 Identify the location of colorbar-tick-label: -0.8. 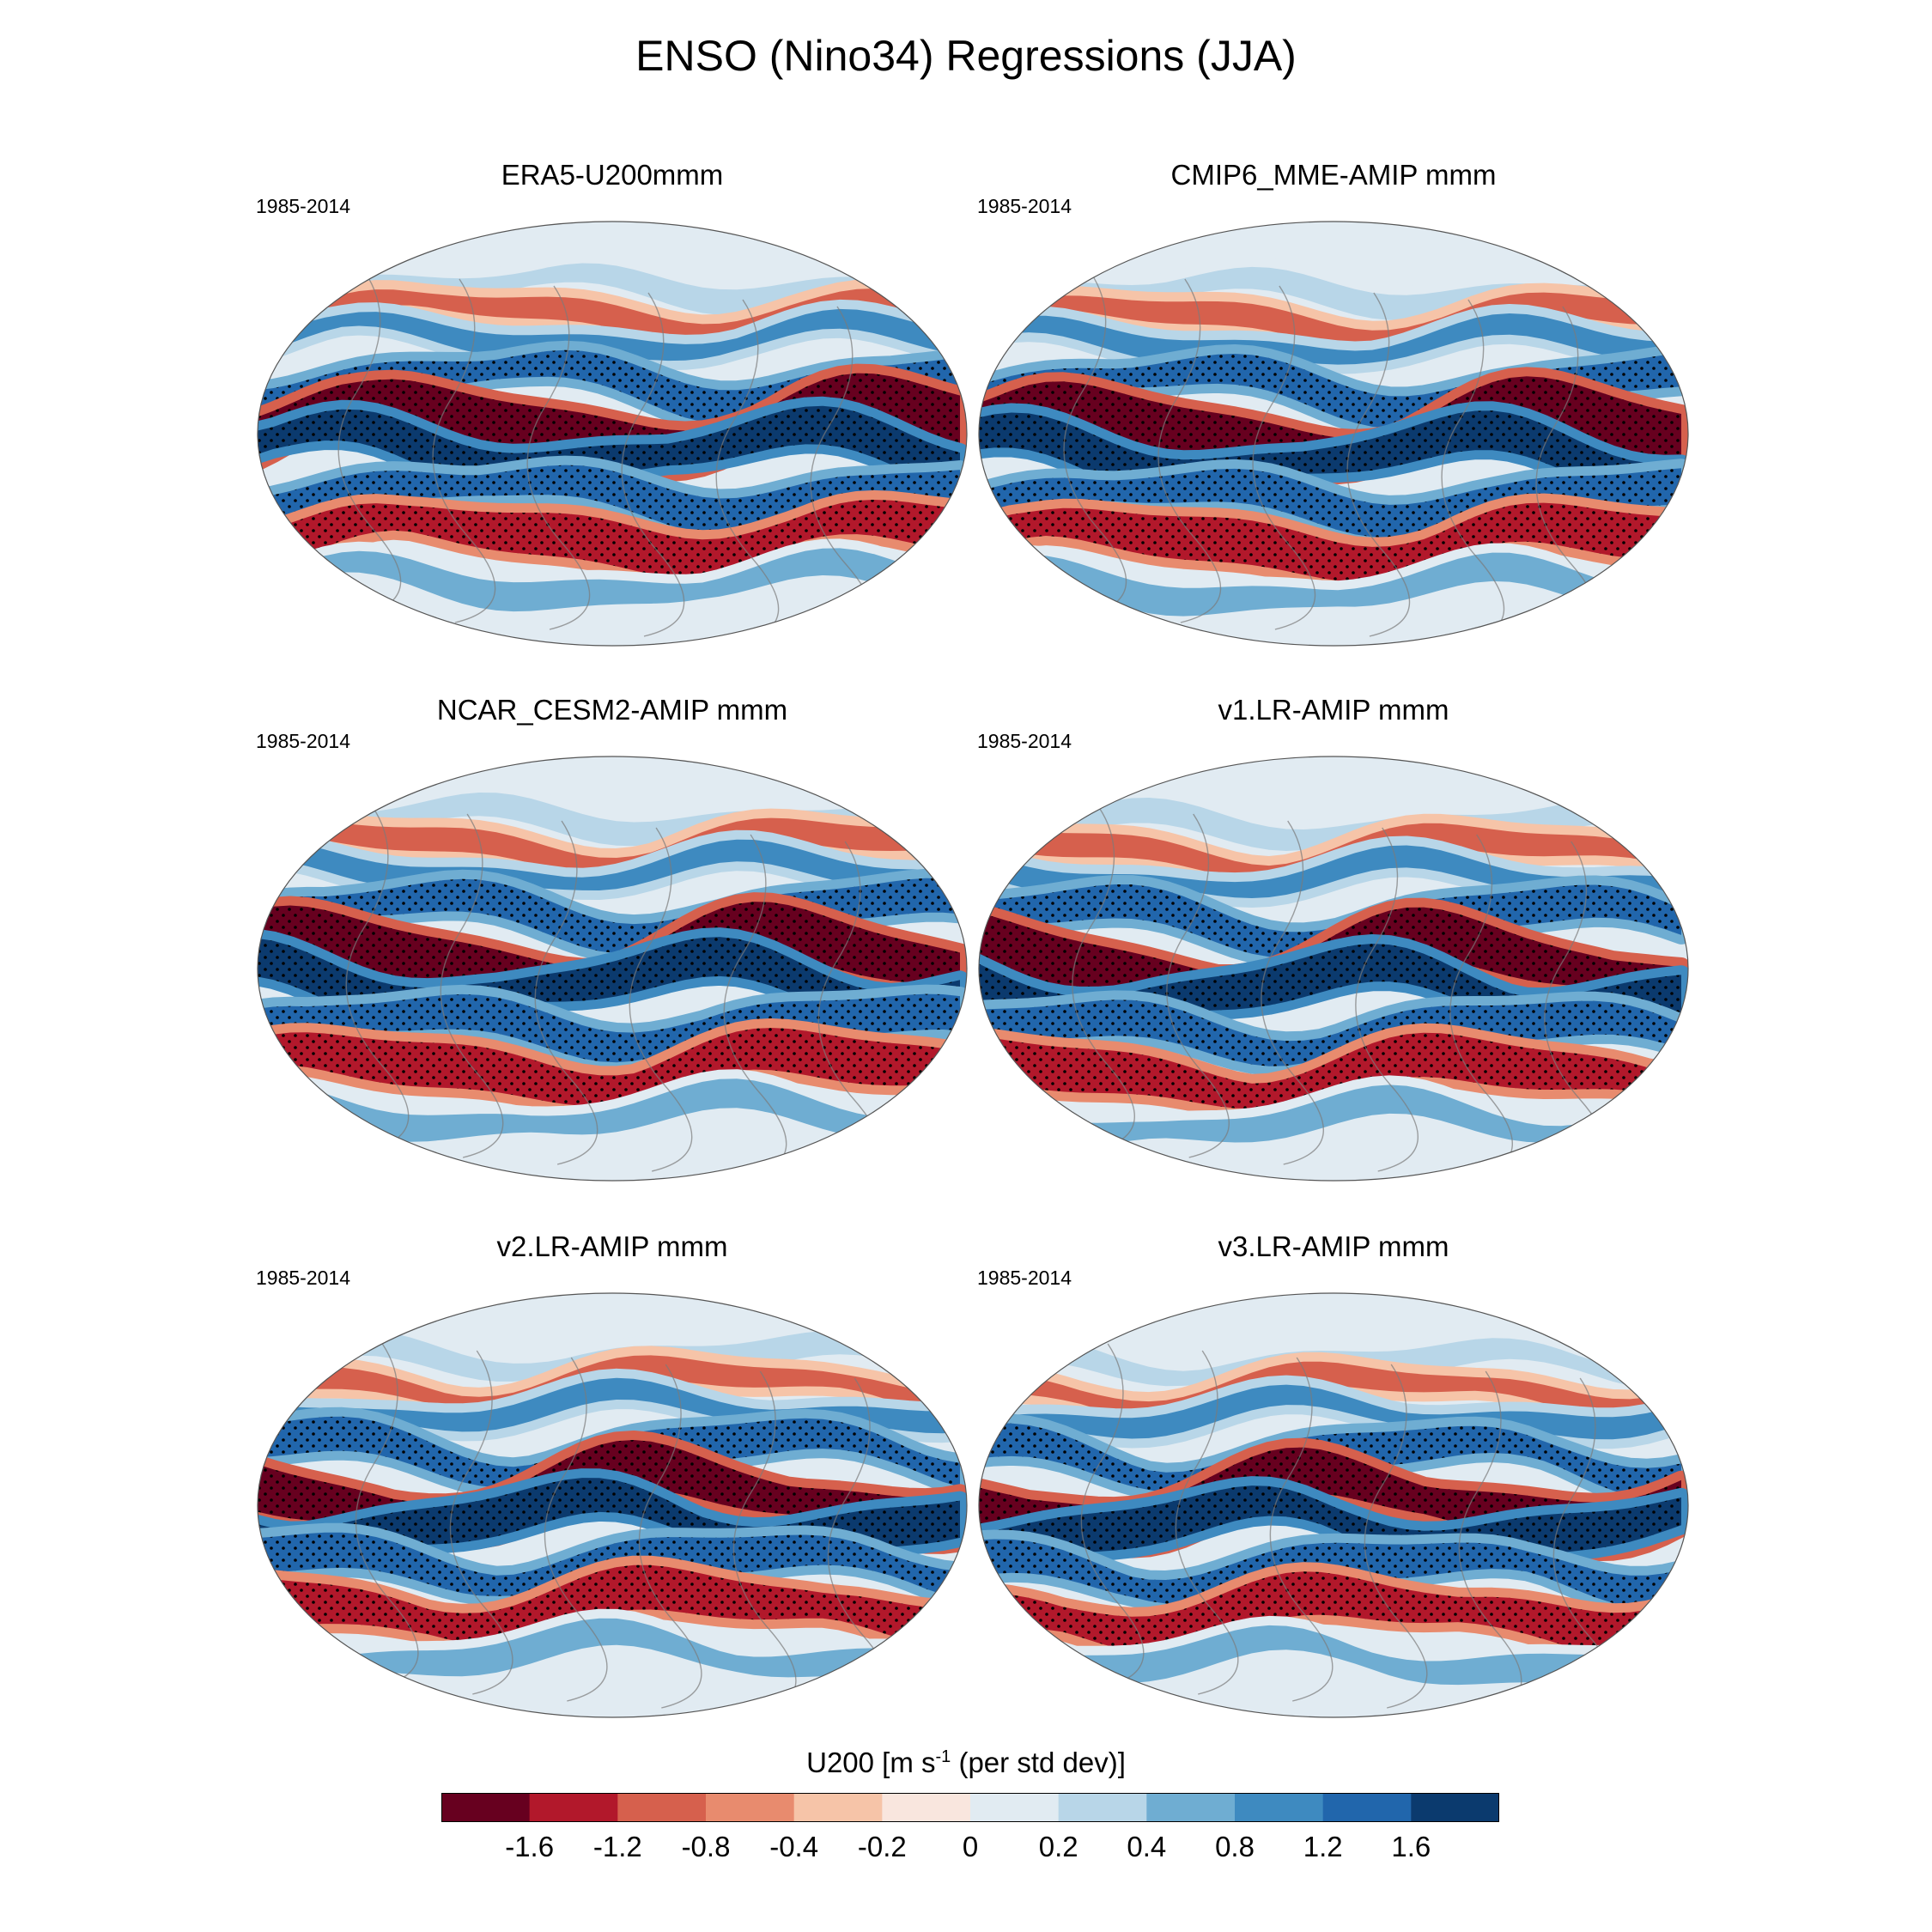
(706, 1846).